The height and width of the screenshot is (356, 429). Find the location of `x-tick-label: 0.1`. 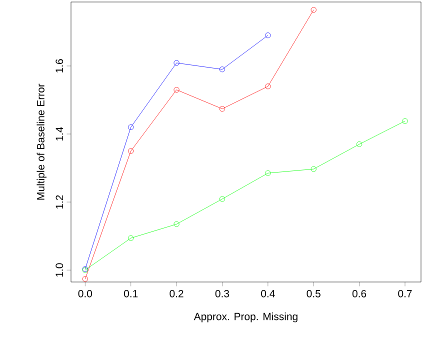

x-tick-label: 0.1 is located at coordinates (131, 294).